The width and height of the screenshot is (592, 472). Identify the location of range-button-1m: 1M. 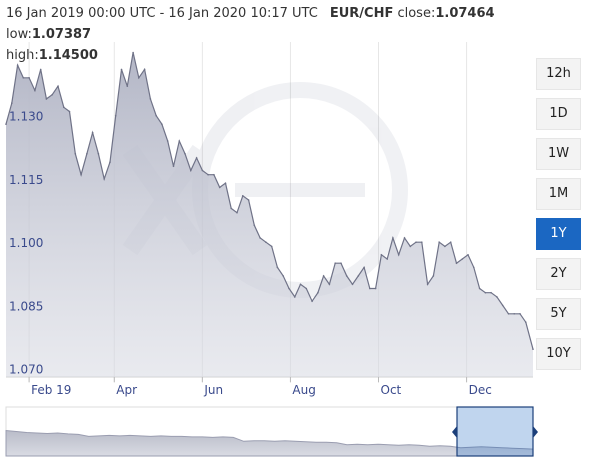
(558, 194).